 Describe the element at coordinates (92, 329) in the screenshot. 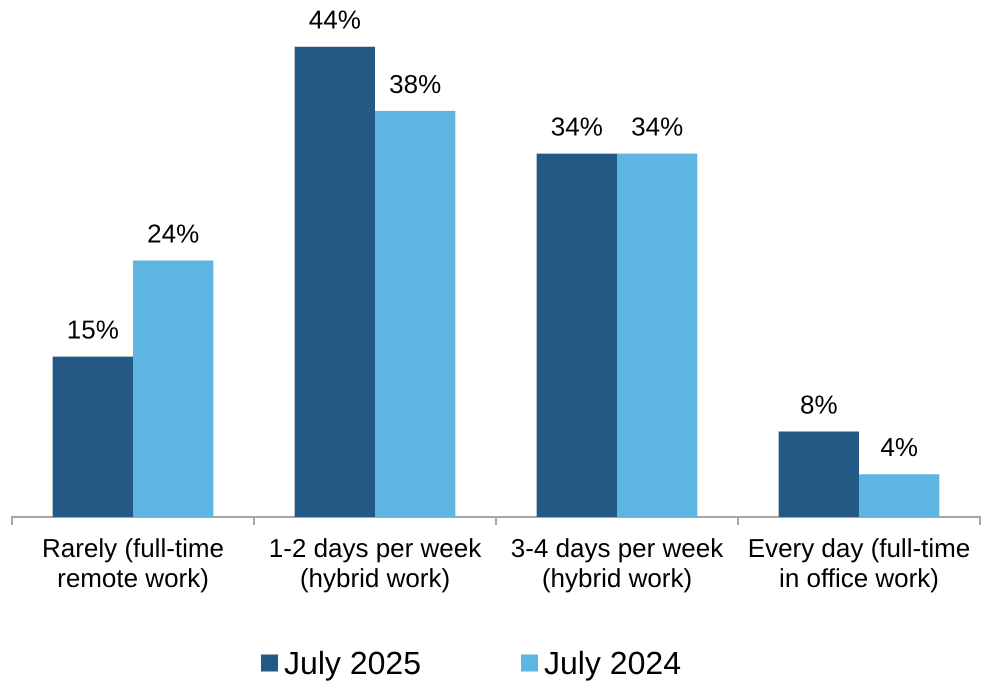

I see `data-label: 15%` at that location.